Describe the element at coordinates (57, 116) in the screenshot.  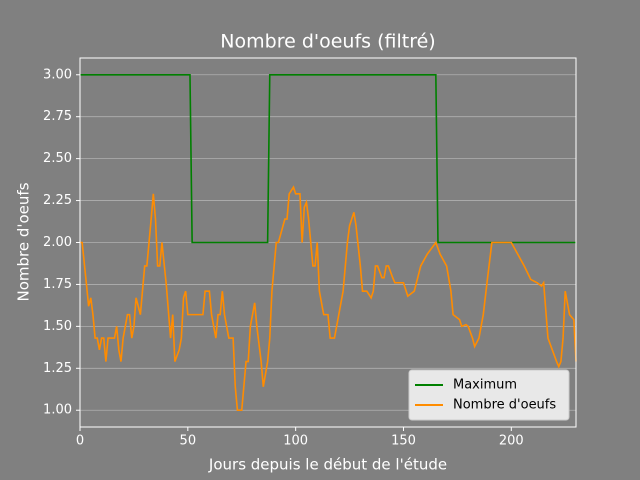
I see `y-tick-label: 2.75` at that location.